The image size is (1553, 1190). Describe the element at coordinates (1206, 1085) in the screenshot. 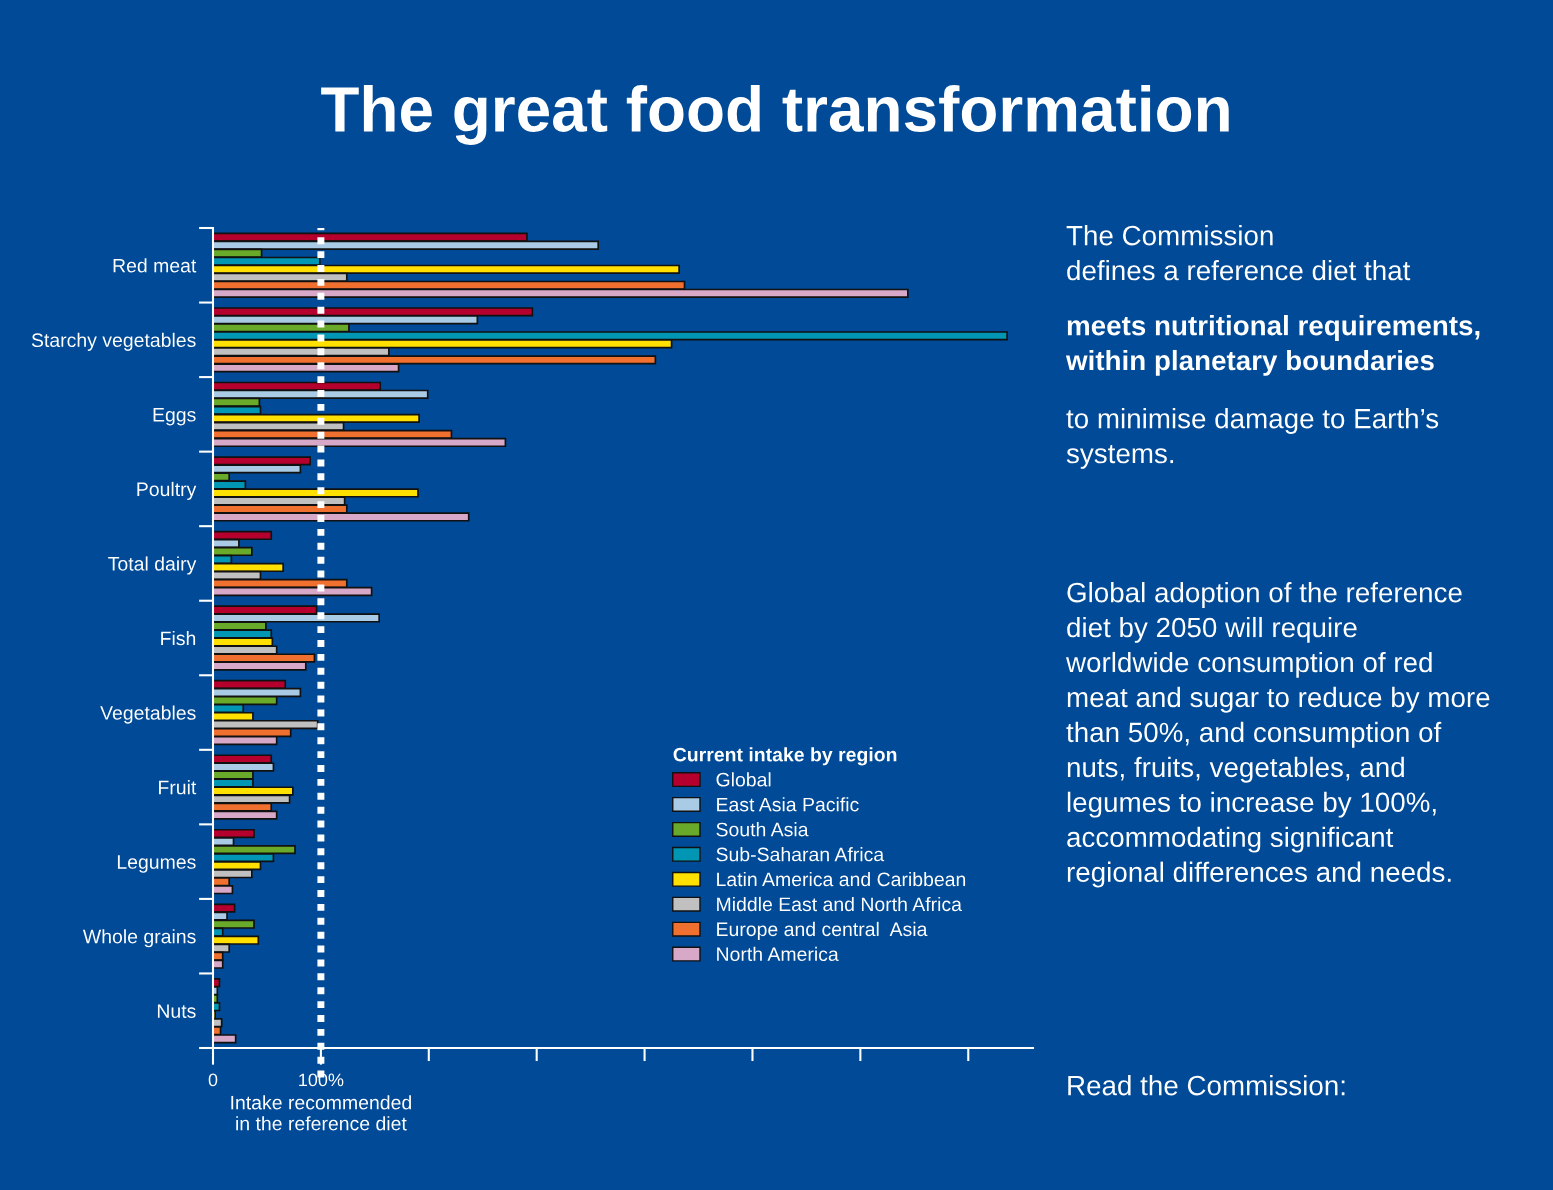

I see `text: Read the Commission:` at that location.